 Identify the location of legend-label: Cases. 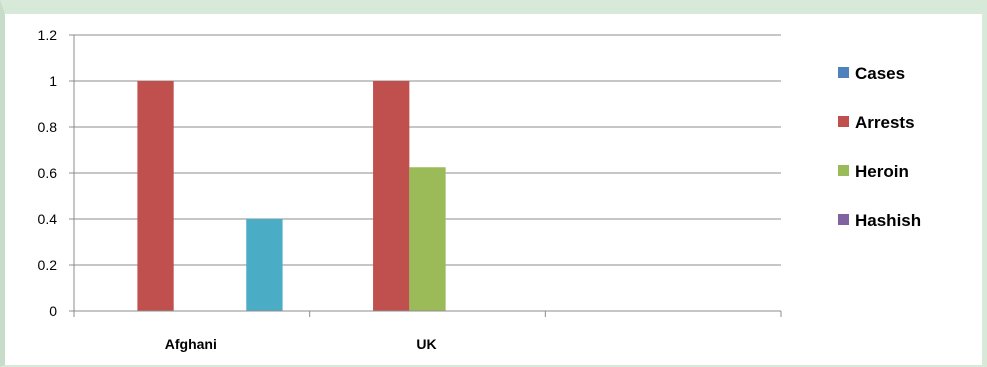
(880, 73).